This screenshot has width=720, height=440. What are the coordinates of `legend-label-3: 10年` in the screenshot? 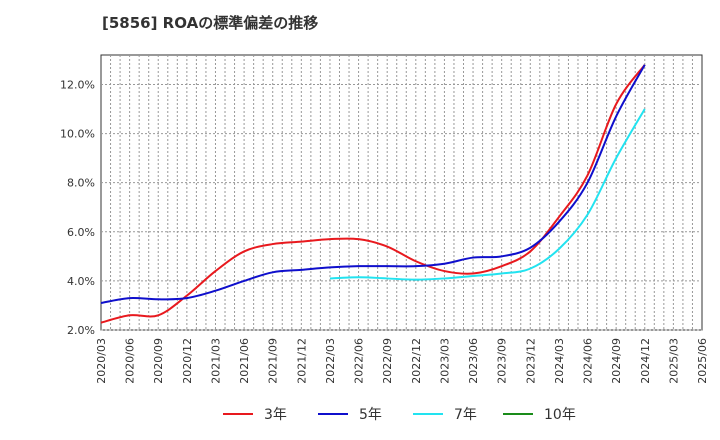 It's located at (560, 415).